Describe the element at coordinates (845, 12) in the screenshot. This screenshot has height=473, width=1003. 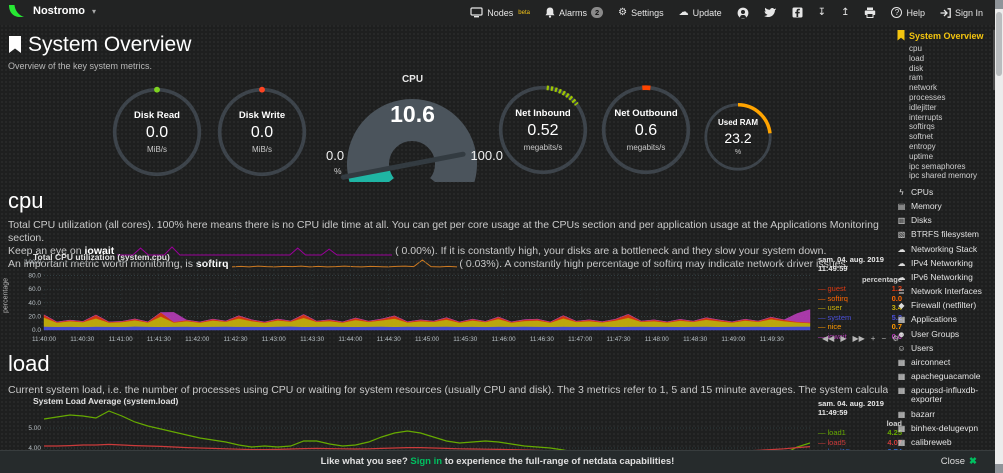
I see `import-button: ↥` at that location.